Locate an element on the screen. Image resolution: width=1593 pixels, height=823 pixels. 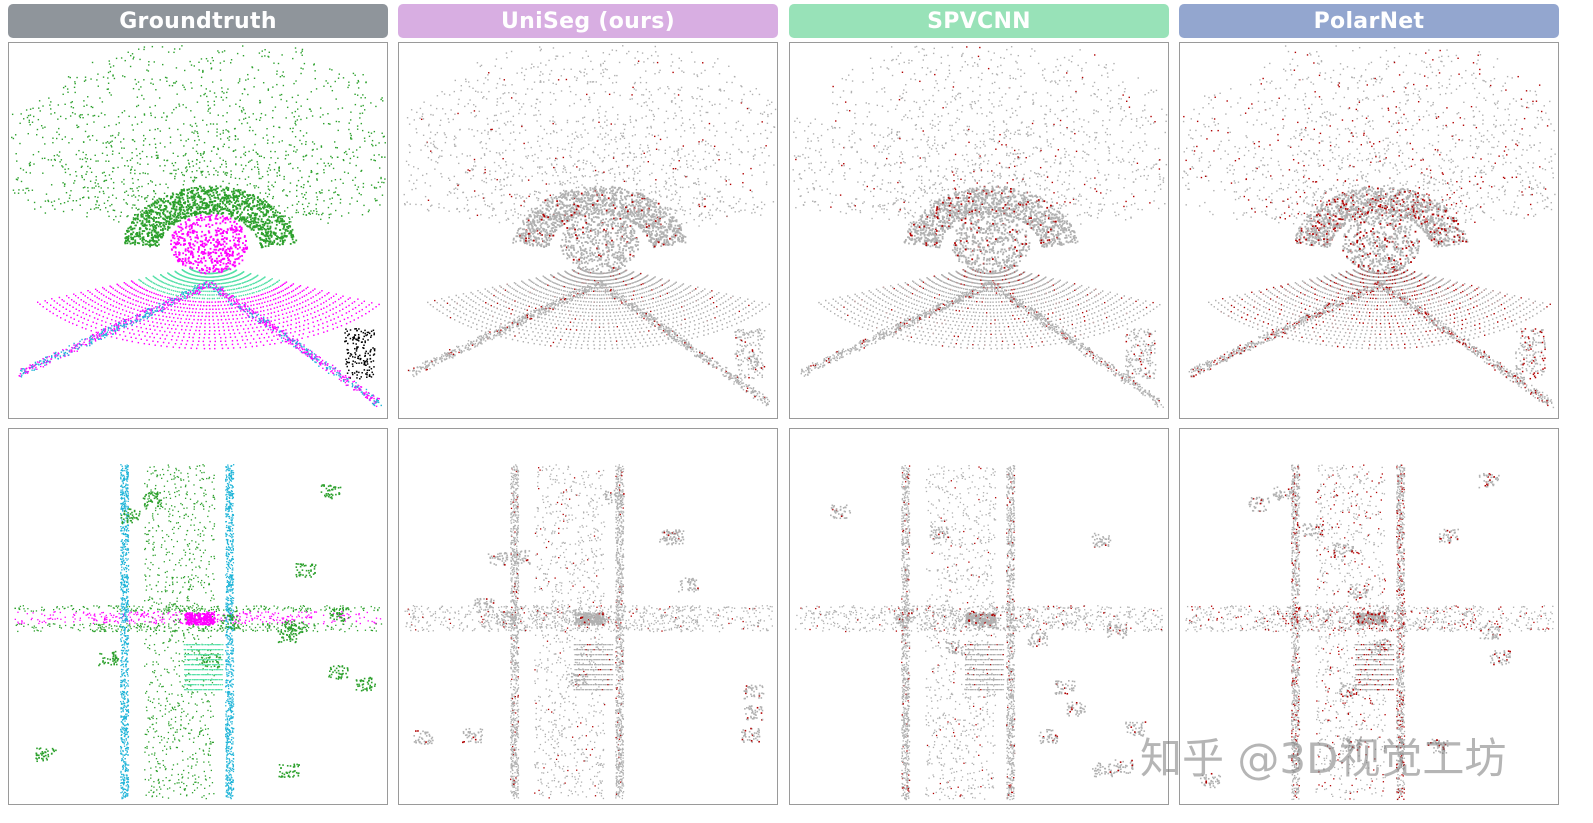
column-header: Groundtruth is located at coordinates (198, 21).